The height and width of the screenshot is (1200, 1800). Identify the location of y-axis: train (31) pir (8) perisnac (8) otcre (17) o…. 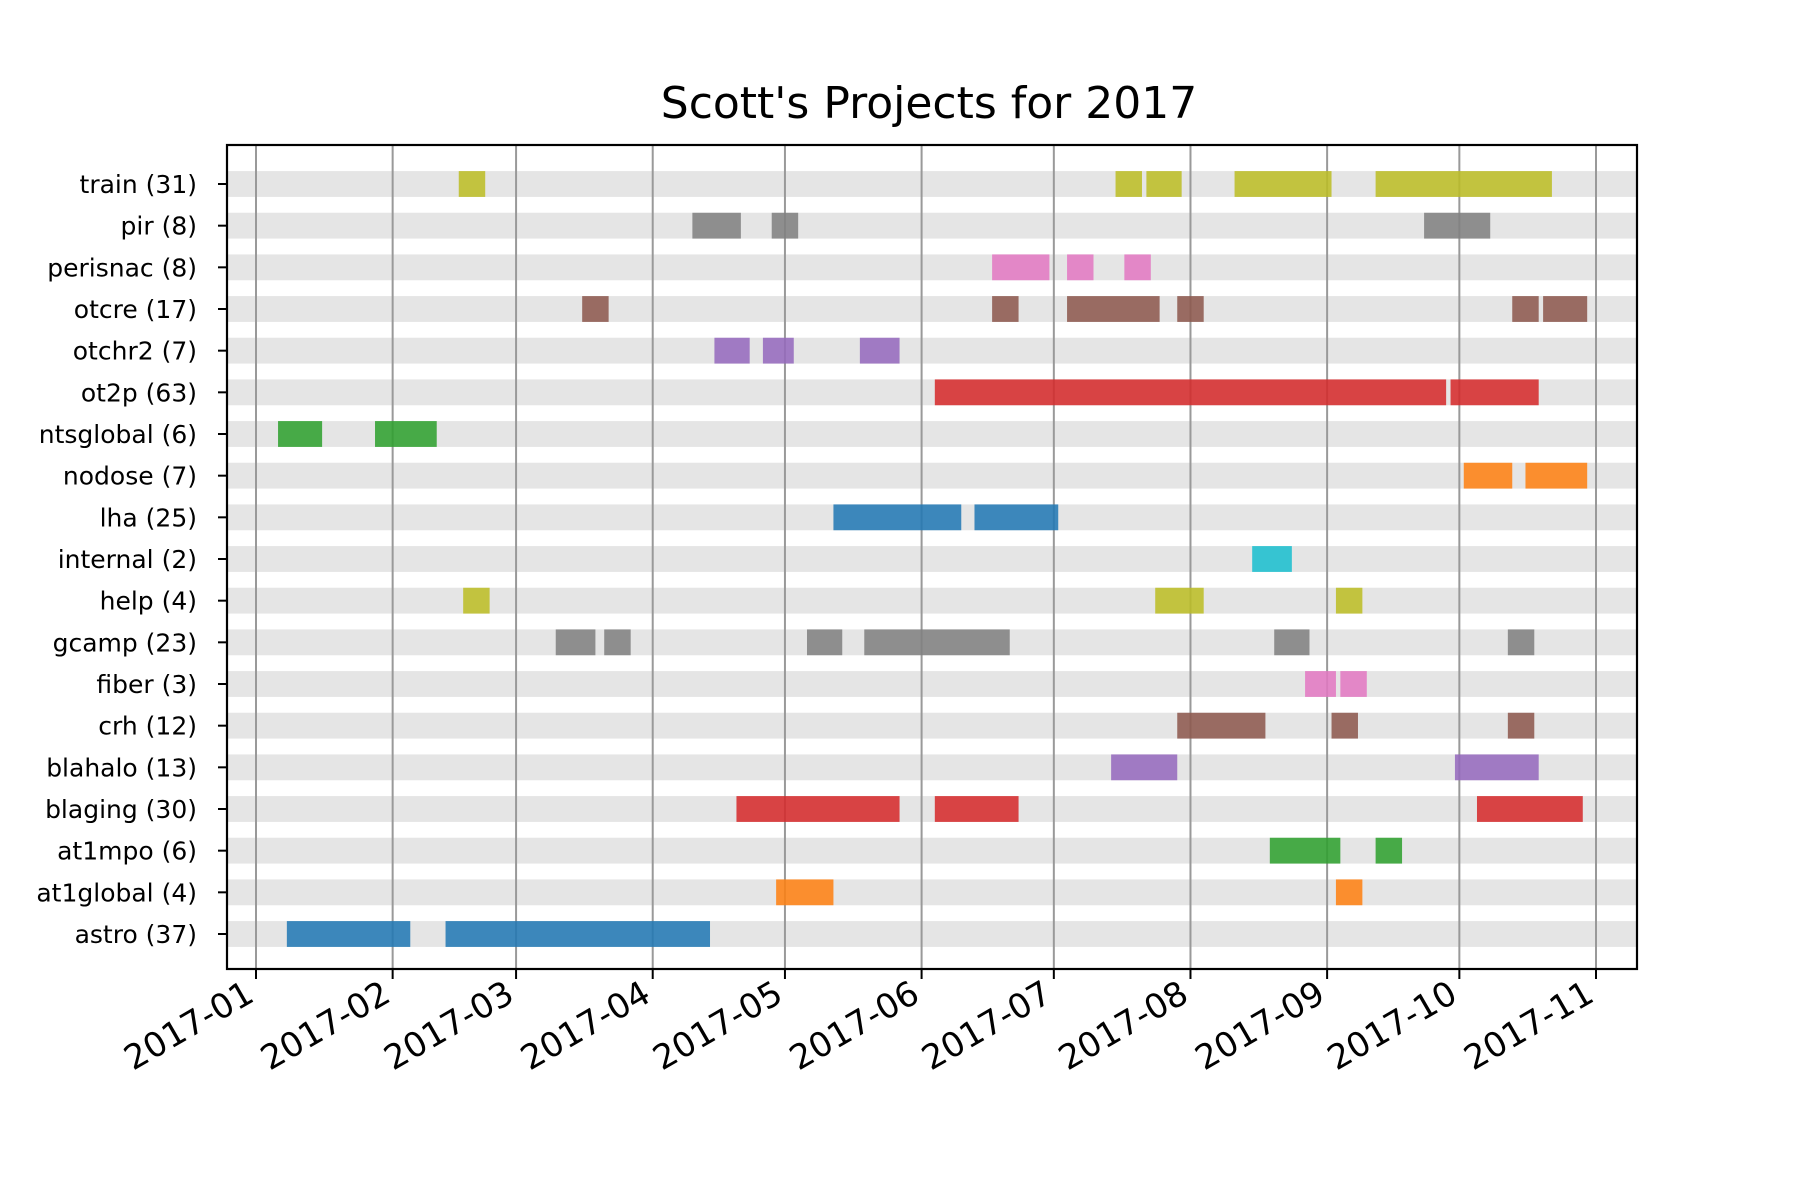
(131, 559).